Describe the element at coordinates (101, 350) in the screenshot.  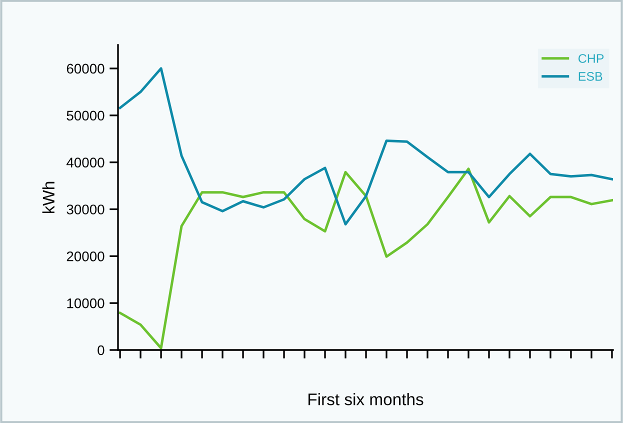
I see `y-tick-label: 0` at that location.